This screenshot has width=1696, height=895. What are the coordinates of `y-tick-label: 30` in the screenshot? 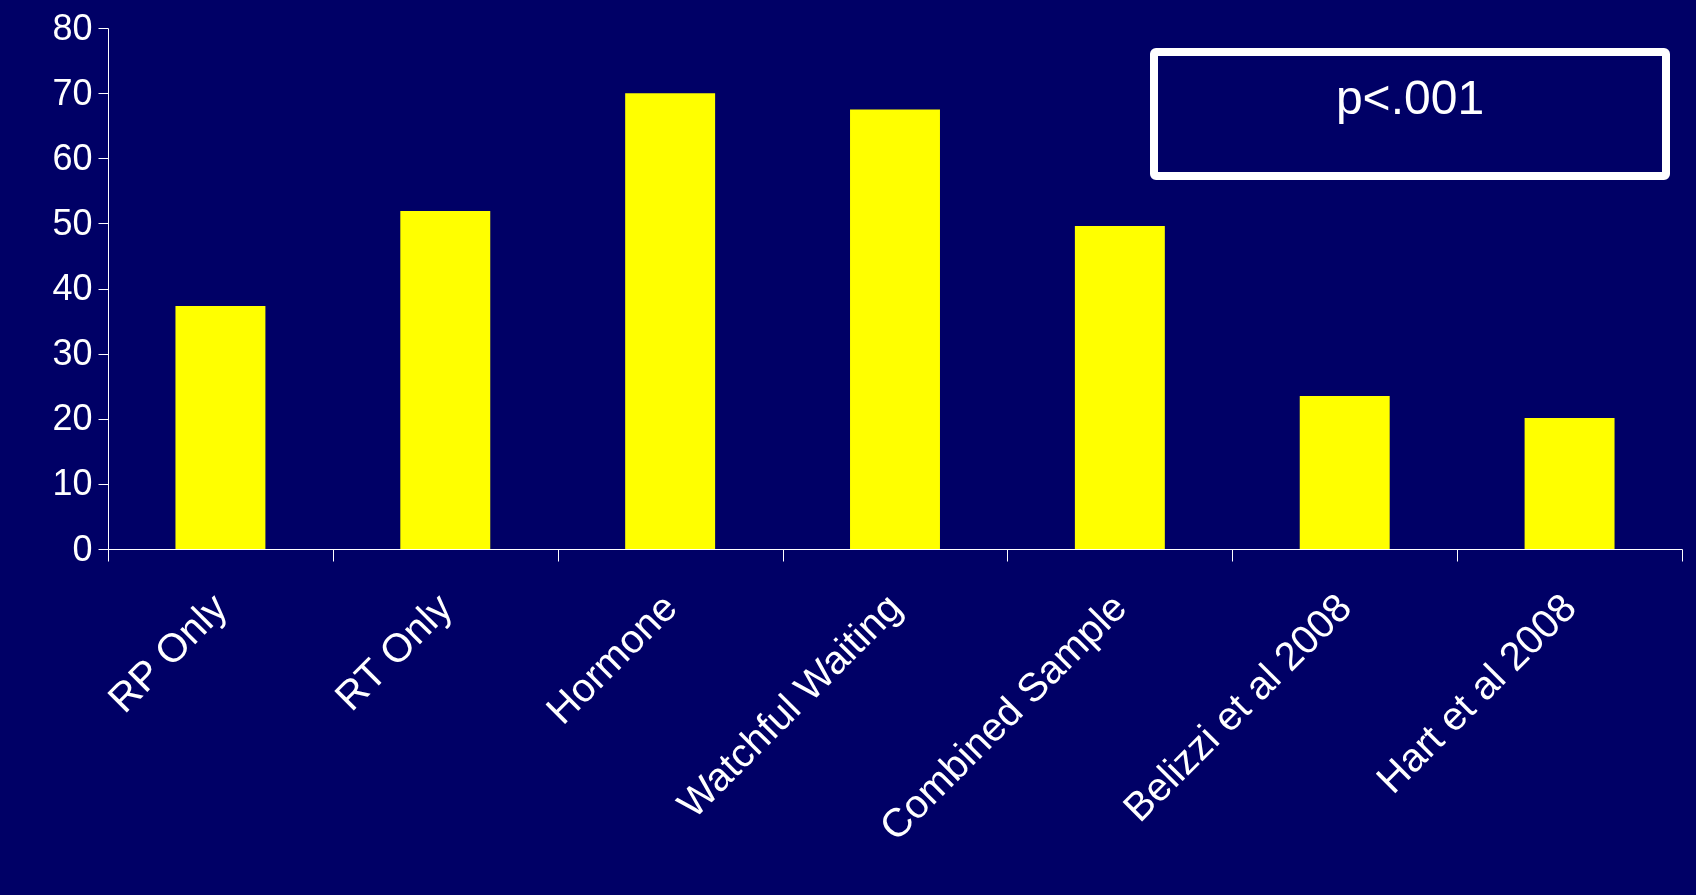 It's located at (72, 353).